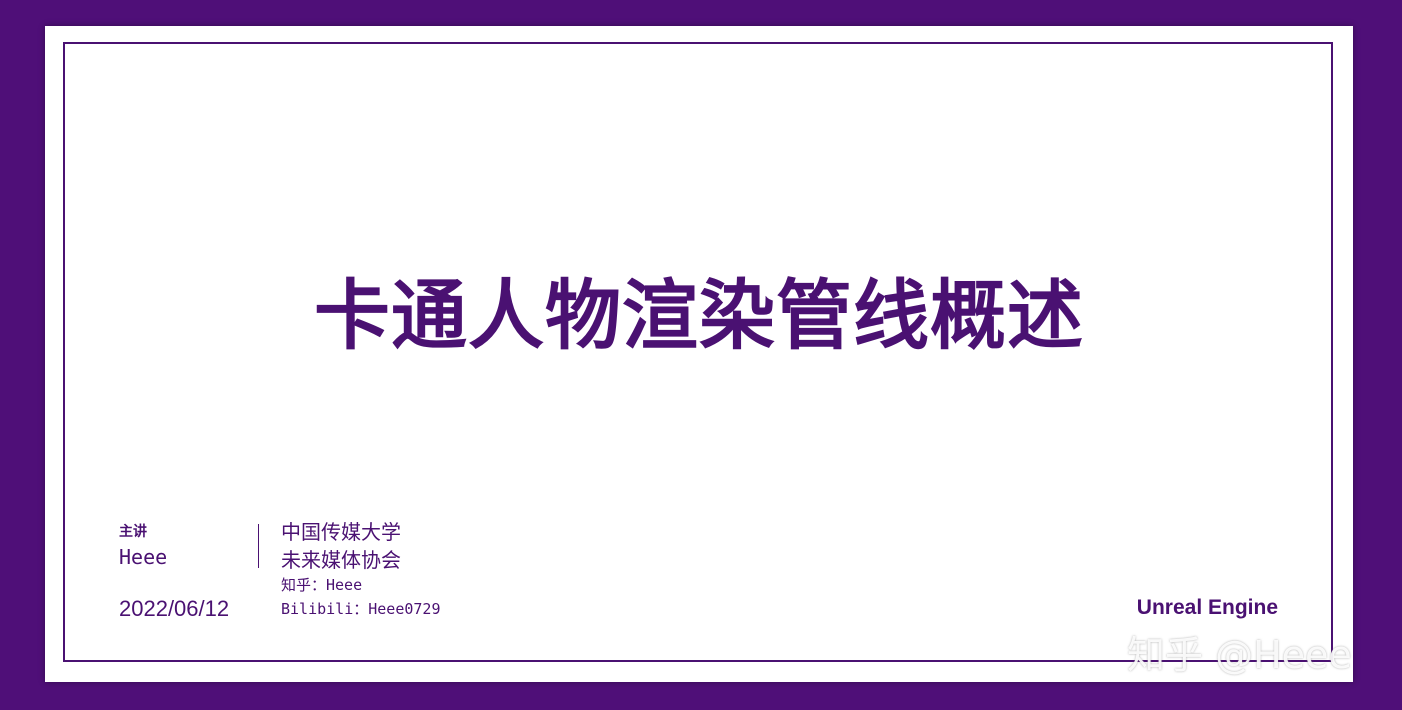 This screenshot has width=1402, height=710. Describe the element at coordinates (258, 546) in the screenshot. I see `vertical-divider` at that location.